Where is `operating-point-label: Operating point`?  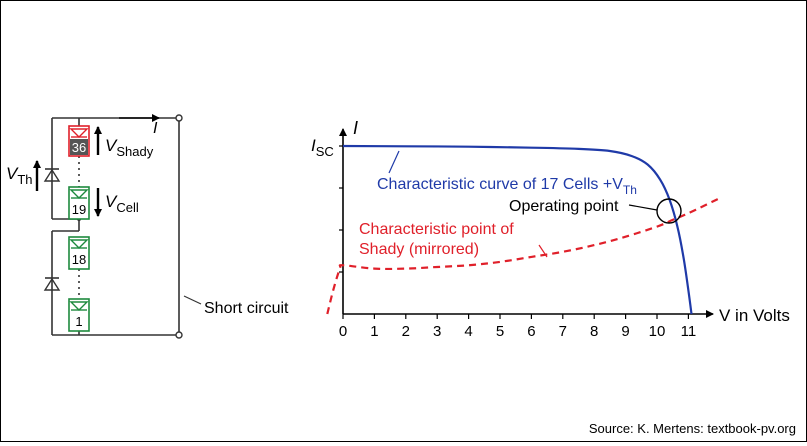
operating-point-label: Operating point is located at coordinates (564, 206).